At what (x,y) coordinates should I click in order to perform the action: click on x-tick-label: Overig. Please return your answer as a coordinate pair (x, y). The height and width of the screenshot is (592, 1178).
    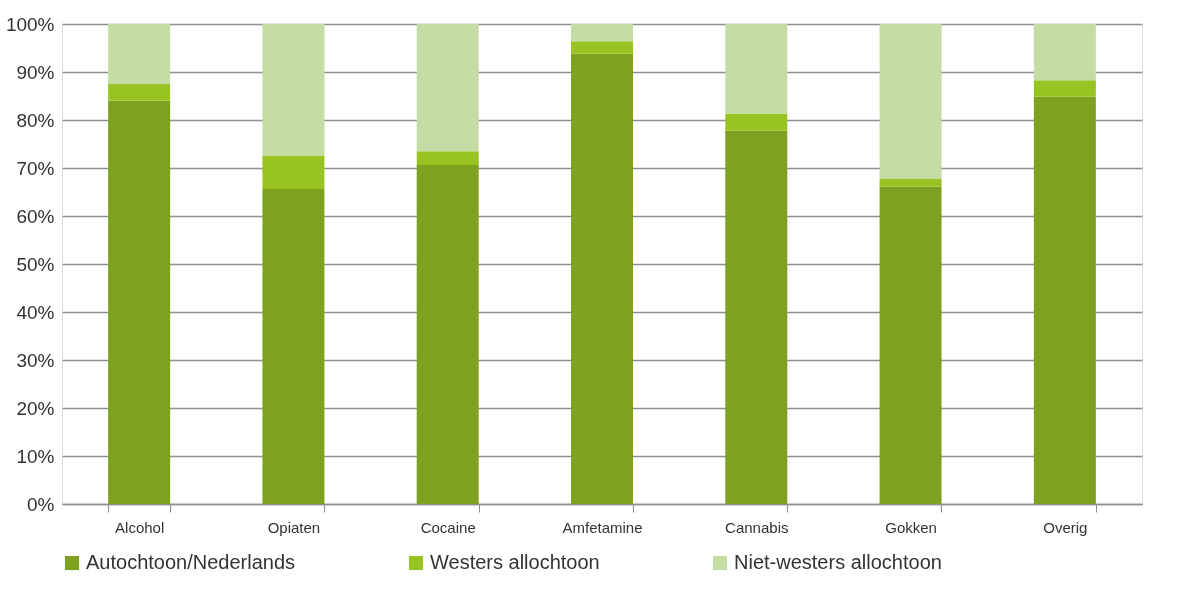
    Looking at the image, I should click on (1065, 527).